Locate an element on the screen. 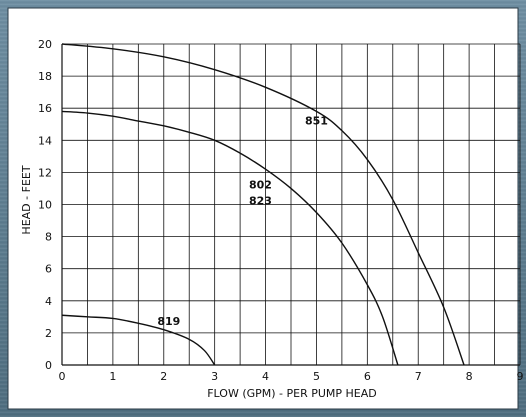  curve-label-802: 802 is located at coordinates (260, 184).